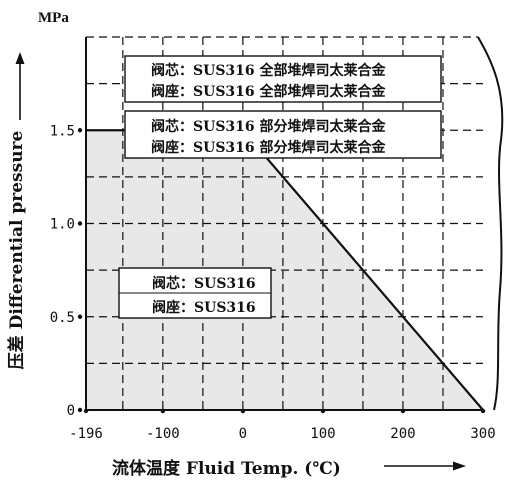  Describe the element at coordinates (322, 434) in the screenshot. I see `x-tick-label: 100` at that location.